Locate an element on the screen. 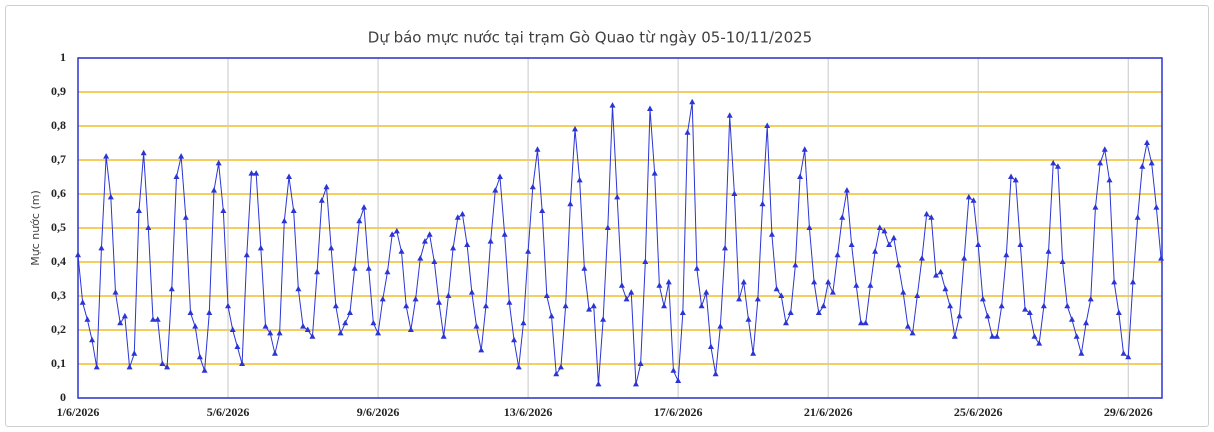  x-tick-label: 5/6/2026 is located at coordinates (228, 412).